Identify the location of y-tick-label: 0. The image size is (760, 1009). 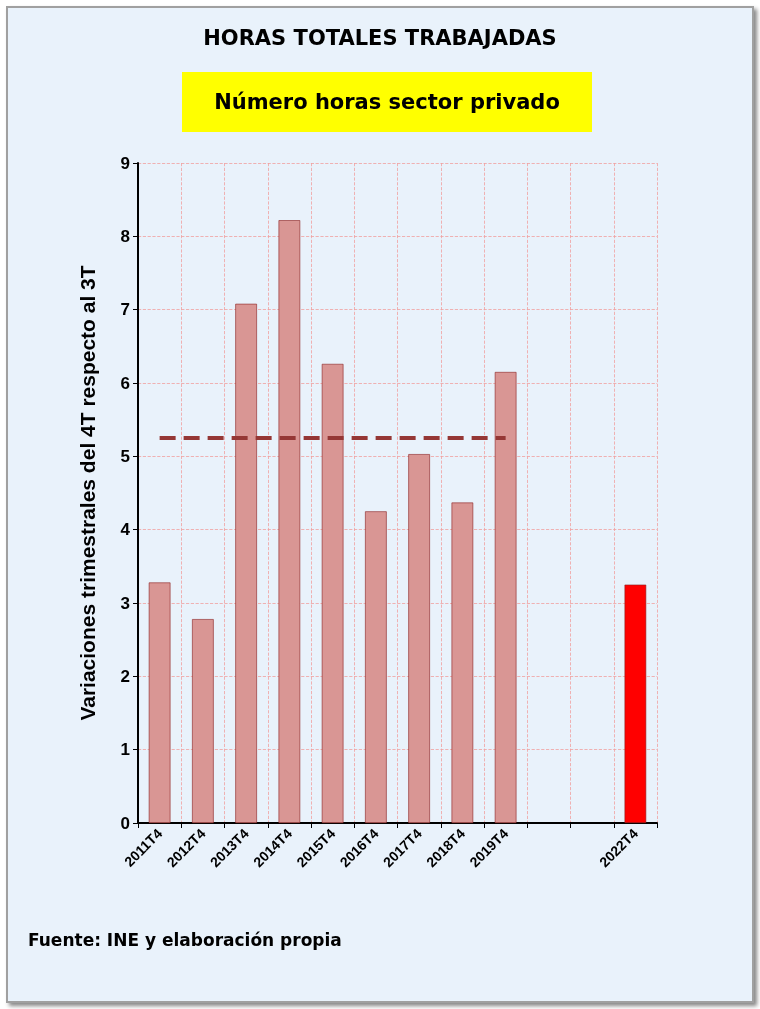
(125, 823).